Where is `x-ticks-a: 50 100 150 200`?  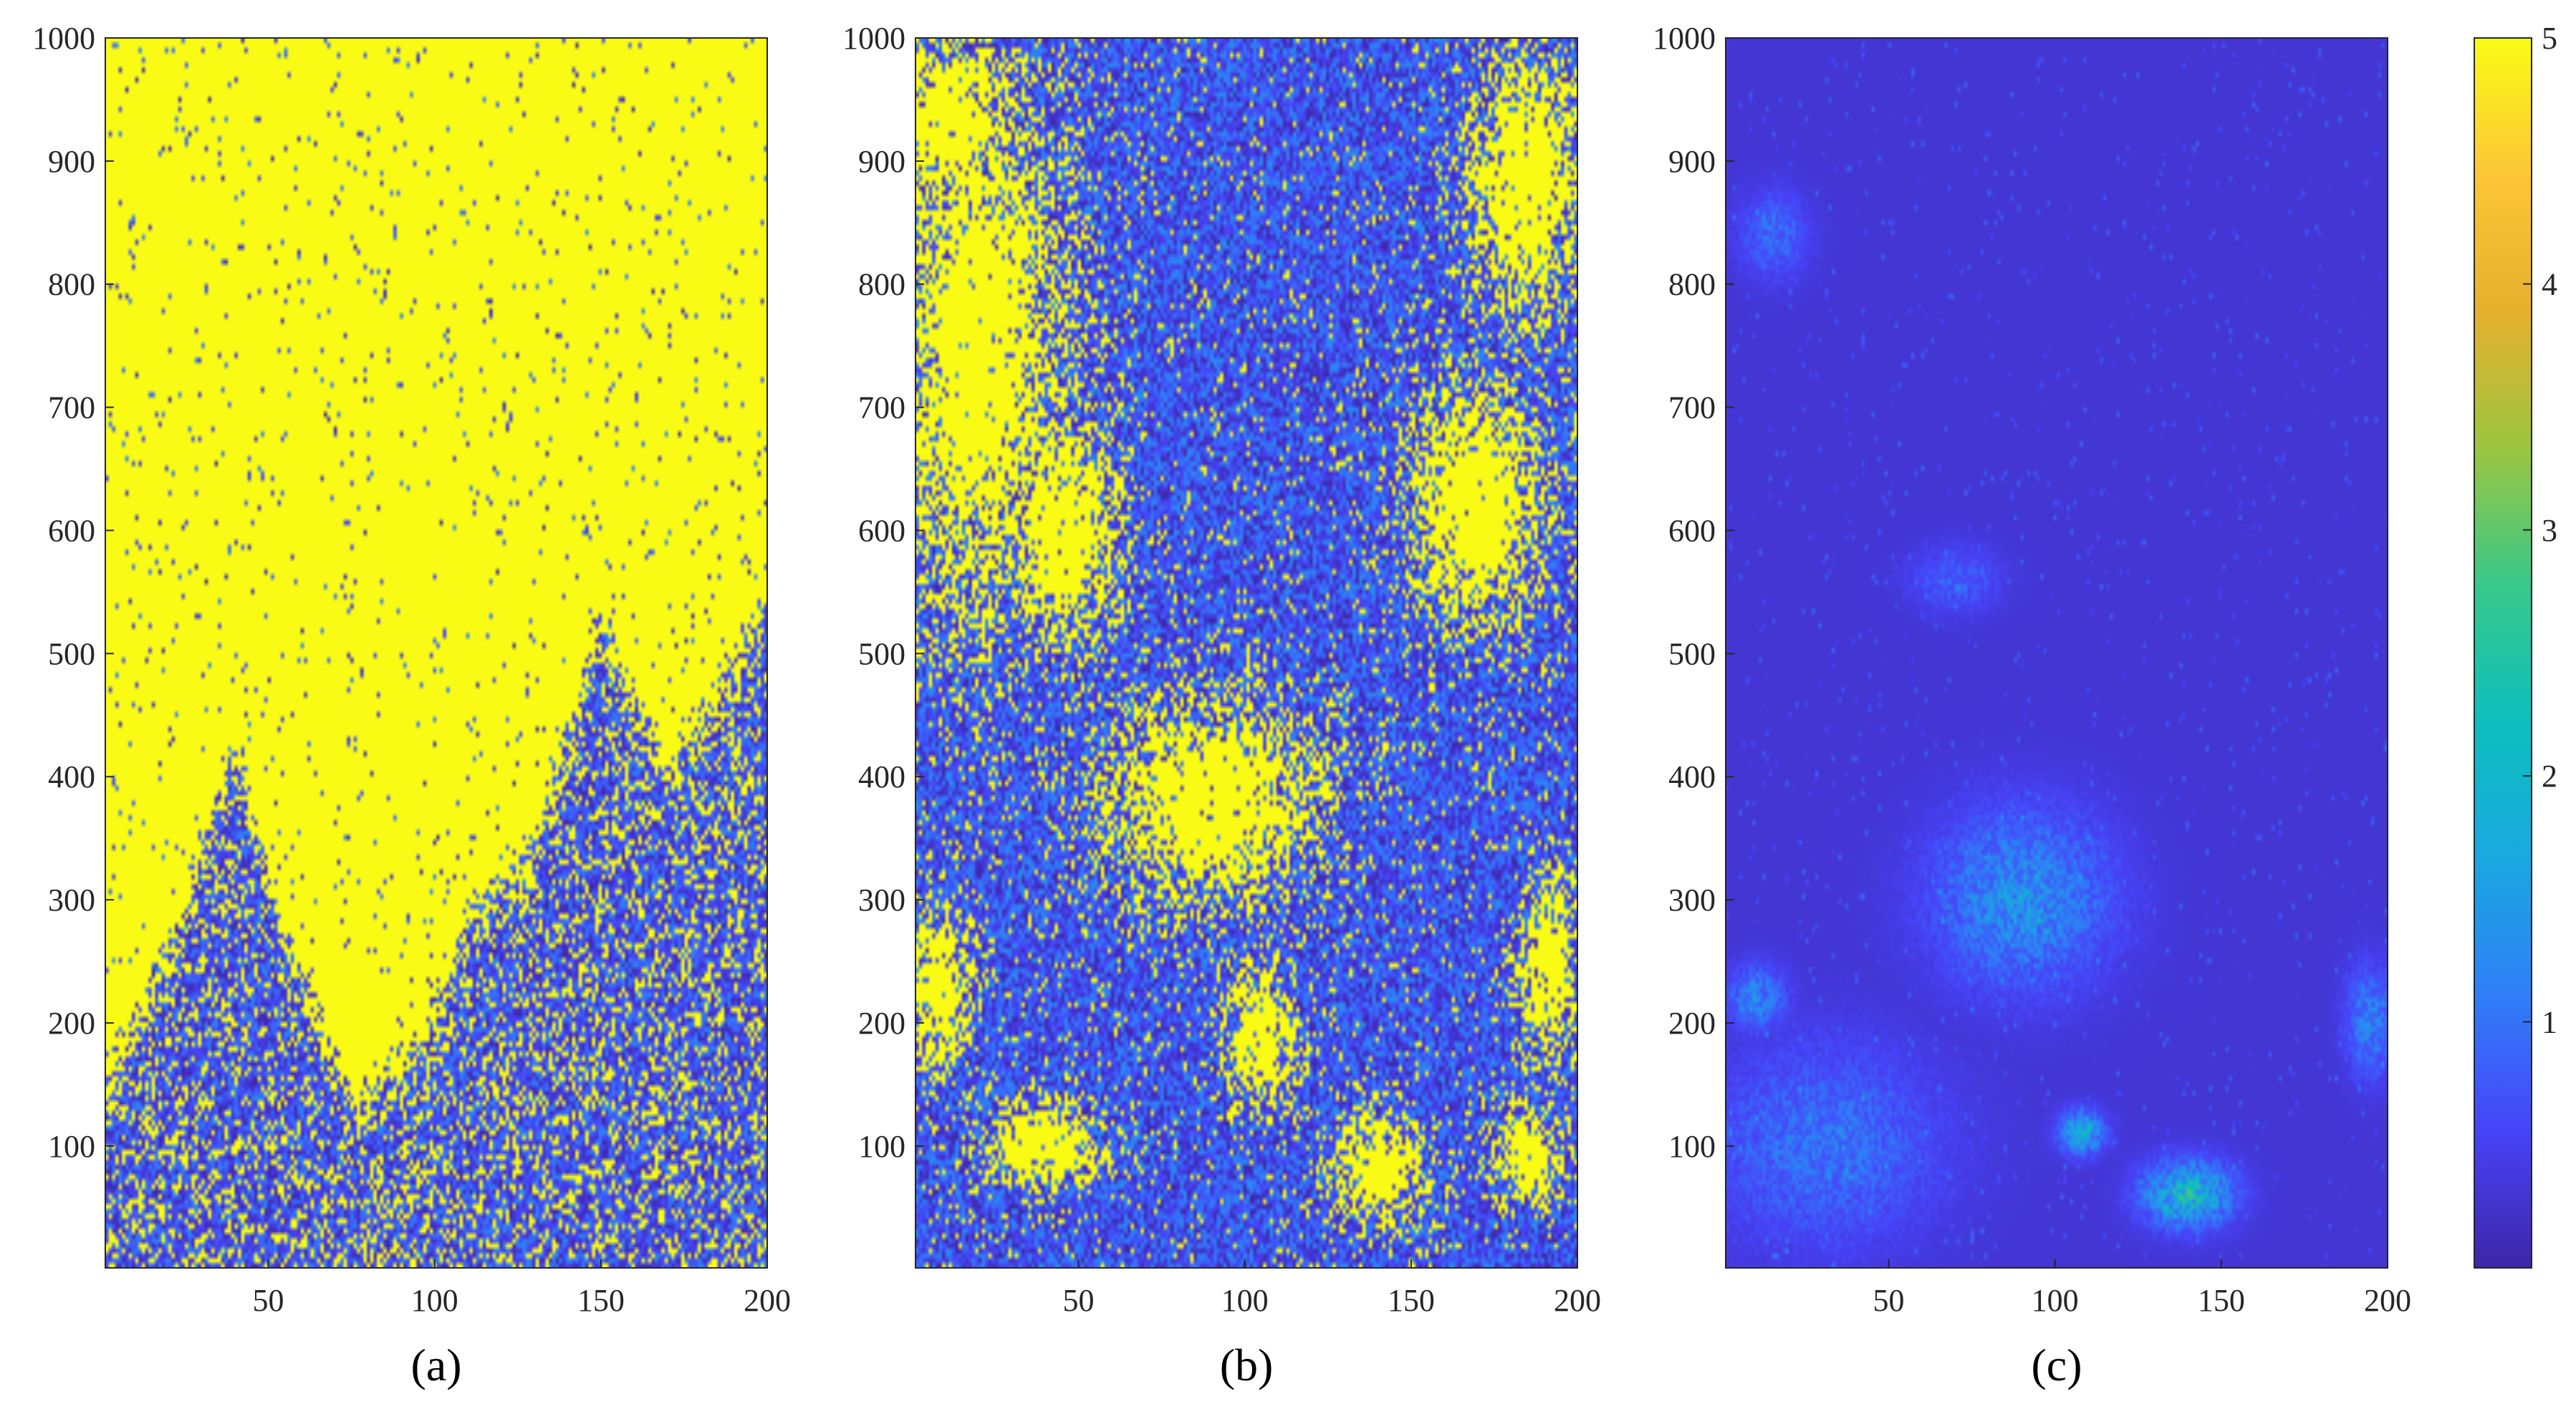
x-ticks-a: 50 100 150 200 is located at coordinates (522, 1288).